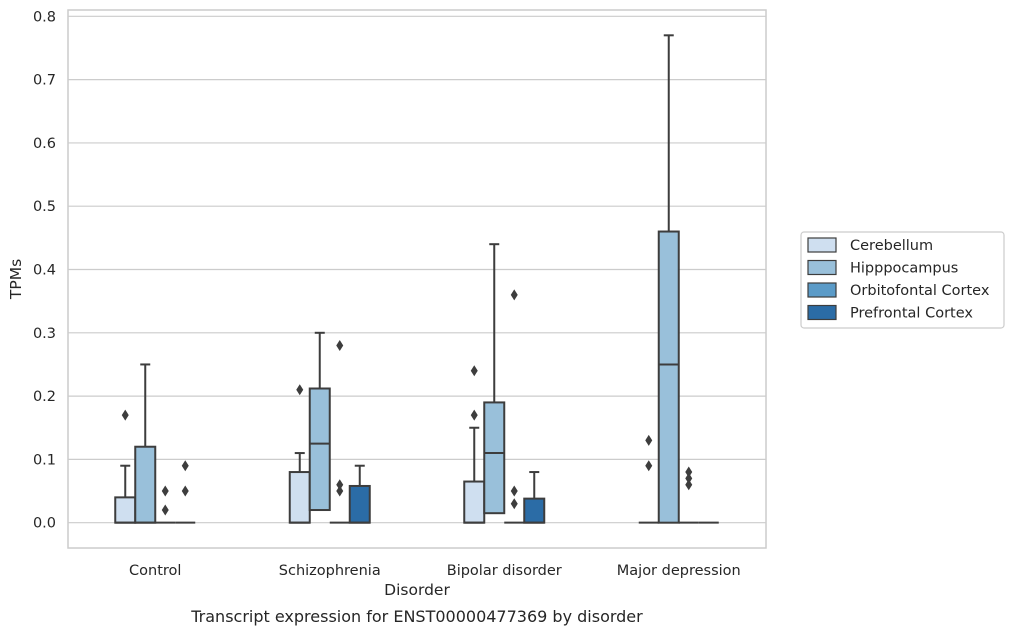 This screenshot has height=635, width=1014. I want to click on legend-label: Hipppocampus, so click(904, 269).